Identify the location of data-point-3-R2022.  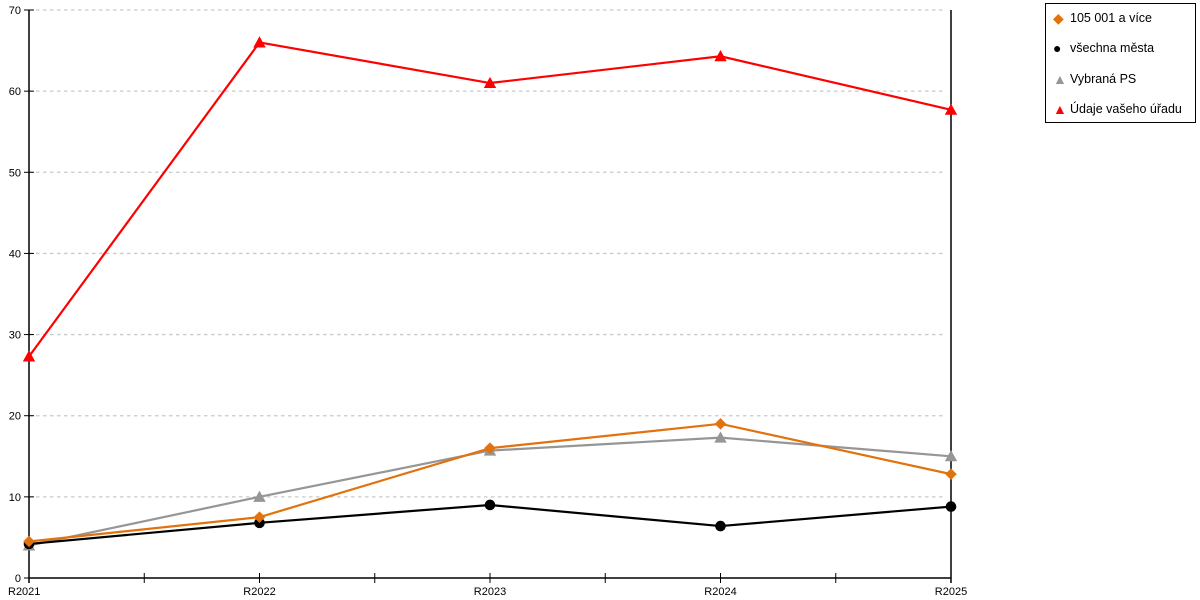
(259, 42).